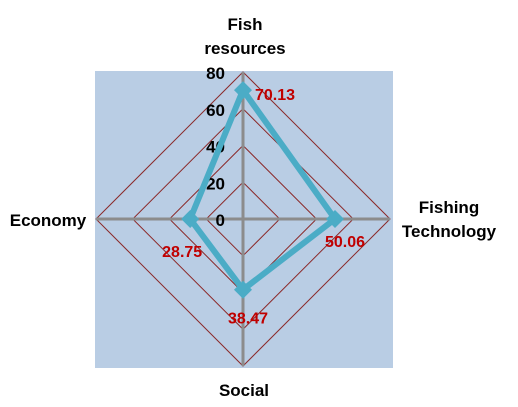  What do you see at coordinates (190, 219) in the screenshot?
I see `data-point-economy` at bounding box center [190, 219].